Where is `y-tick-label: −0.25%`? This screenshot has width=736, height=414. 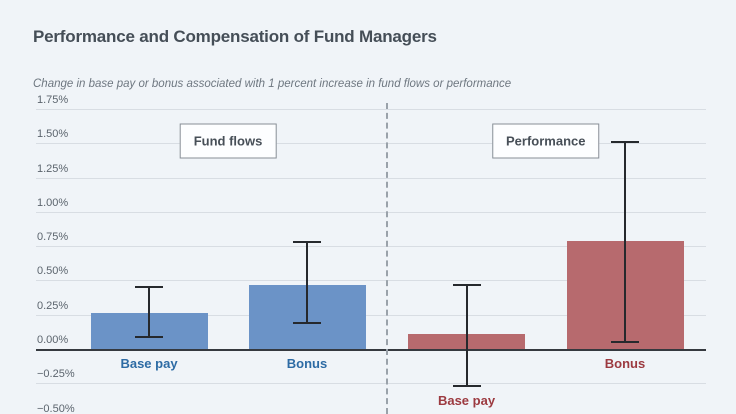
y-tick-label: −0.25% is located at coordinates (56, 374).